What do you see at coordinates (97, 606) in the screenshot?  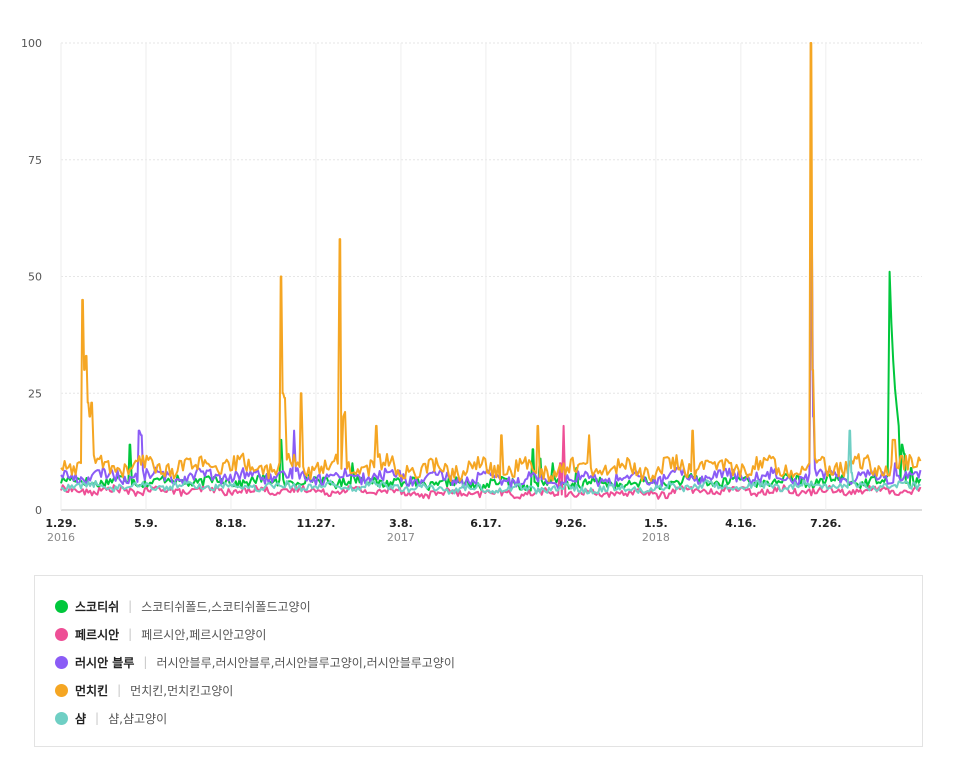 I see `legend-name-0: 스코티쉬` at bounding box center [97, 606].